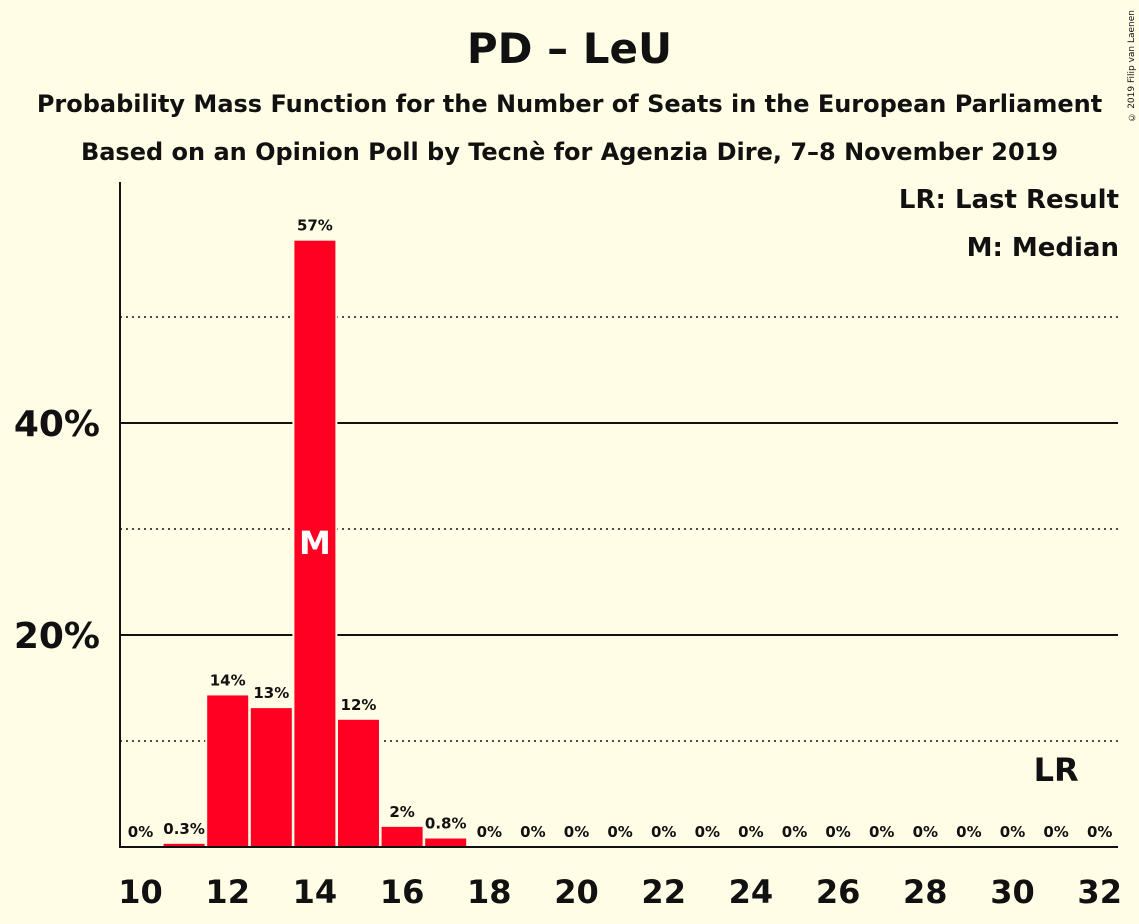 This screenshot has height=924, width=1139. What do you see at coordinates (227, 892) in the screenshot?
I see `x-tick-12: 12` at bounding box center [227, 892].